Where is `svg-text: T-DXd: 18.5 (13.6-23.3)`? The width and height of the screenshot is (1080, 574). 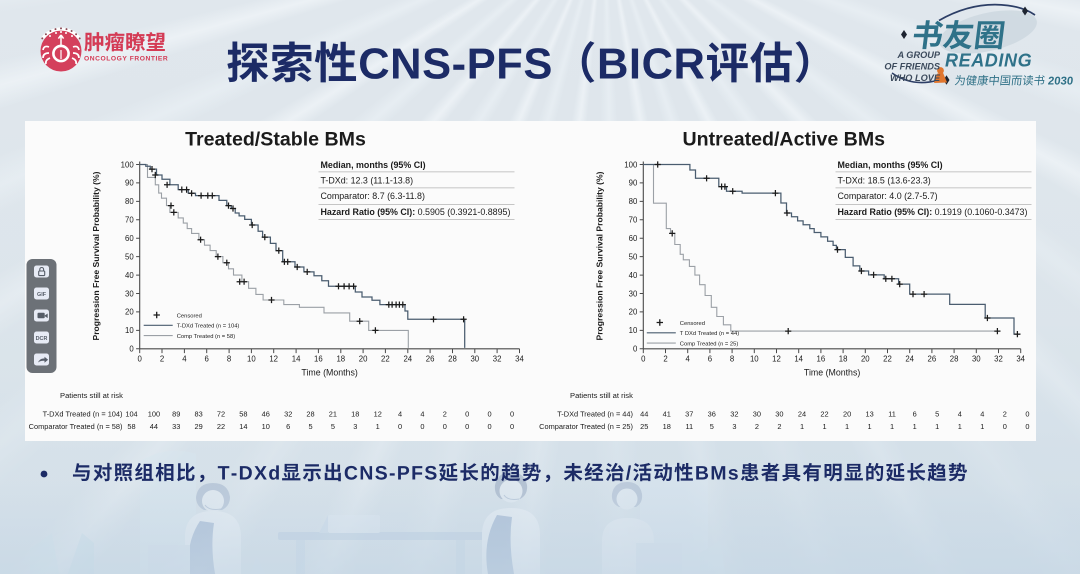 svg-text: T-DXd: 18.5 (13.6-23.3) is located at coordinates (884, 181).